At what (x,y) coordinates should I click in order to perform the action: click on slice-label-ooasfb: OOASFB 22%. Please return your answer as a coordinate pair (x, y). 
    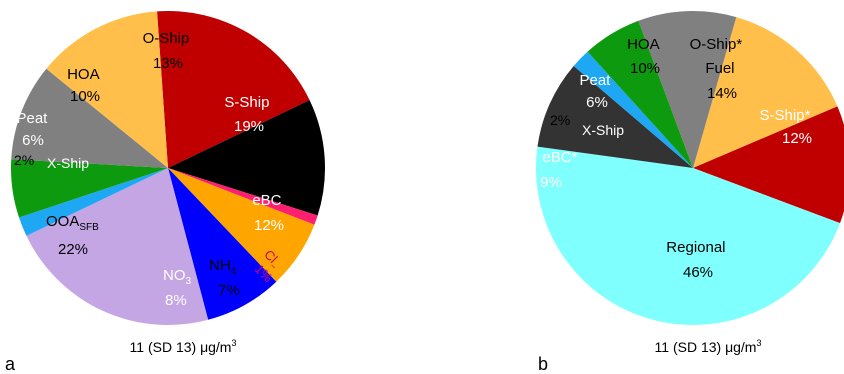
    Looking at the image, I should click on (74, 235).